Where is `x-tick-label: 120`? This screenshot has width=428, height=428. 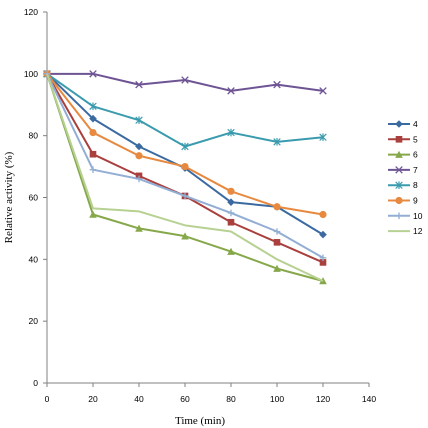 x-tick-label: 120 is located at coordinates (323, 399).